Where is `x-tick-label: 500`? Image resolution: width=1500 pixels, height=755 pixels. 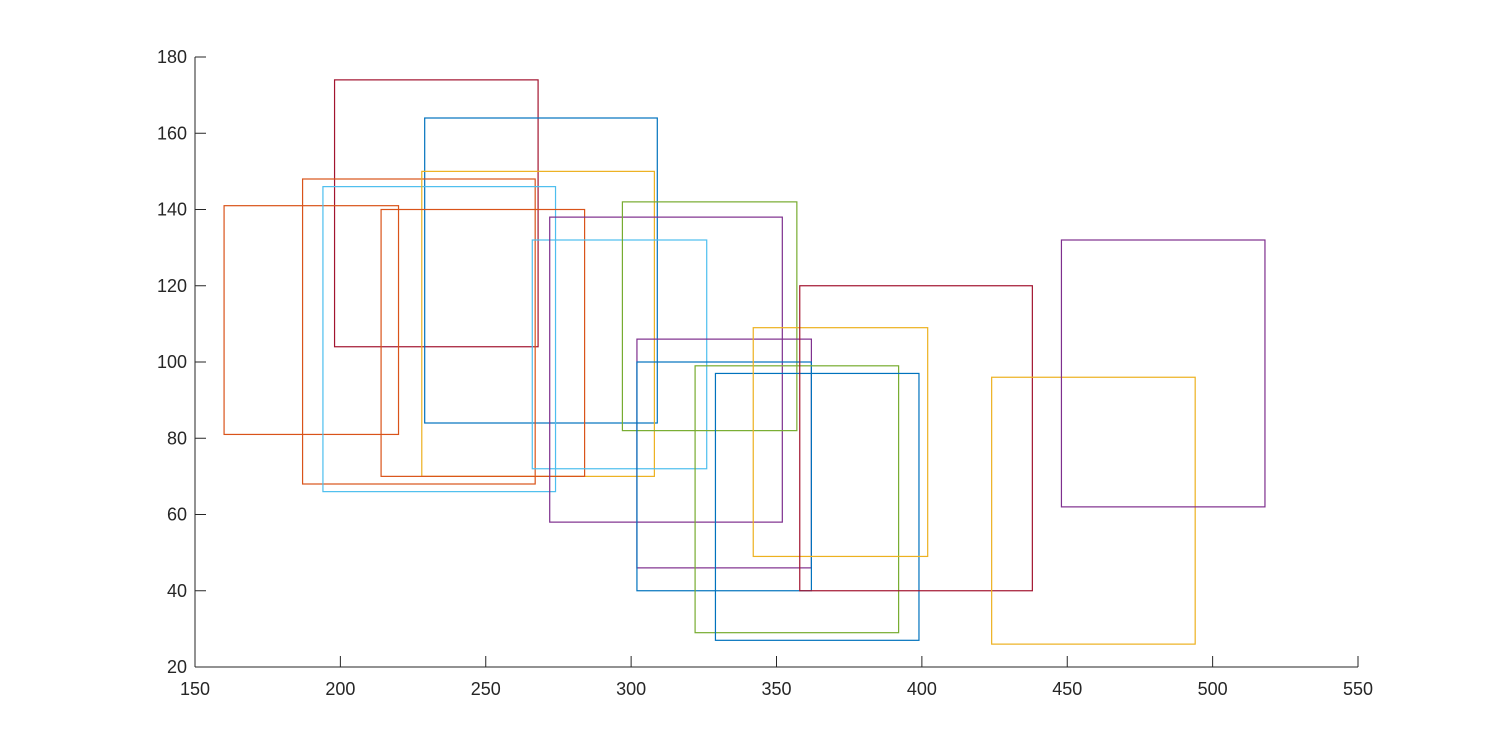 x-tick-label: 500 is located at coordinates (1213, 689).